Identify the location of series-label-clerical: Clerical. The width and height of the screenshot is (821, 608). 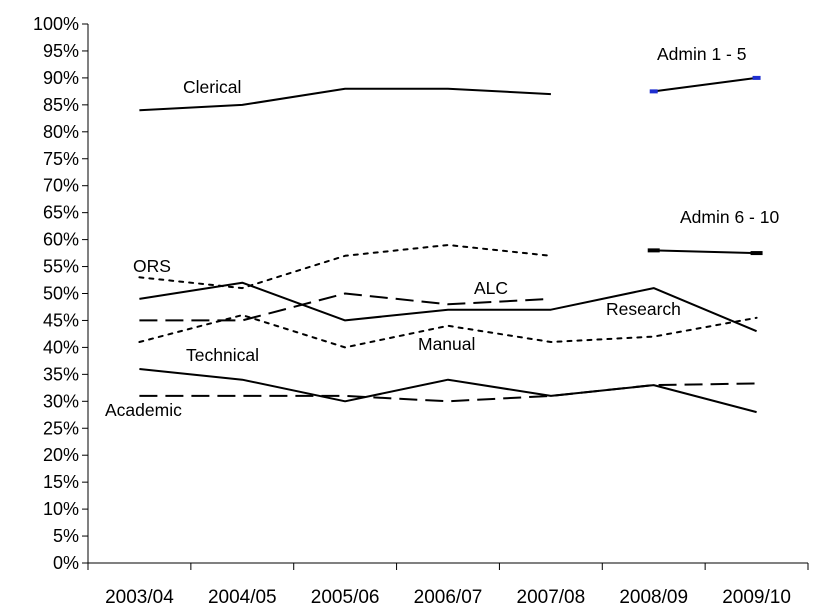
(212, 87).